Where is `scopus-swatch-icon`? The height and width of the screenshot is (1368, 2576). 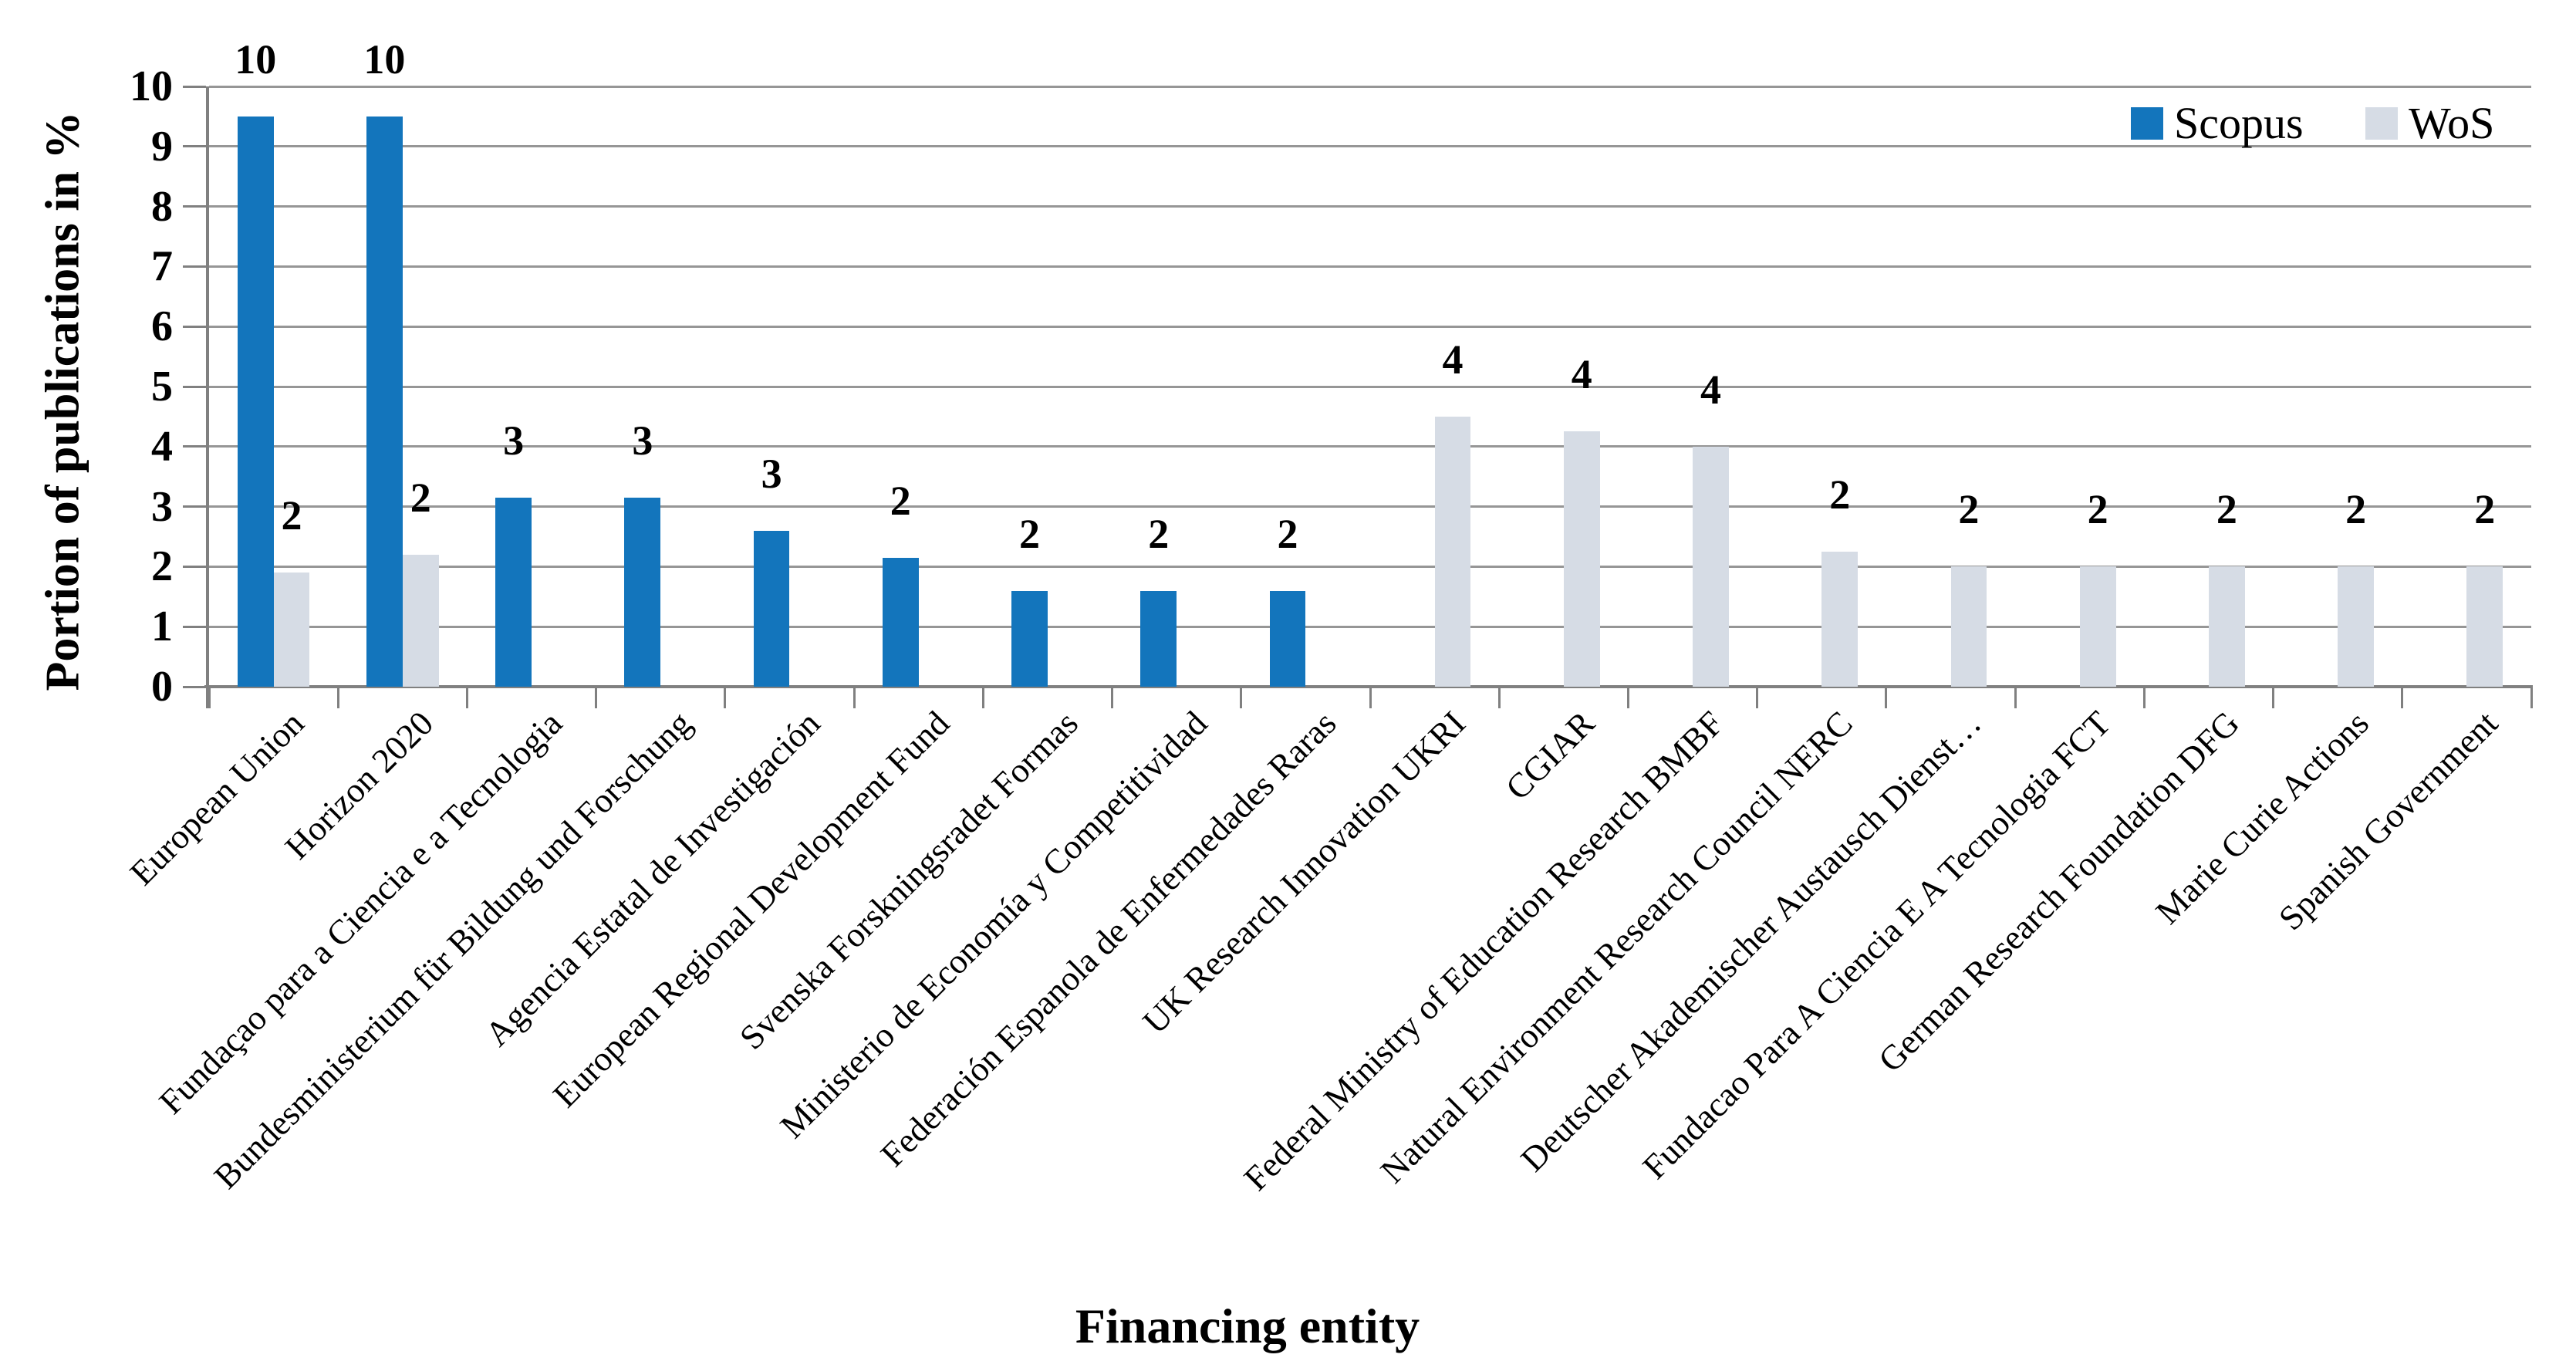 scopus-swatch-icon is located at coordinates (2147, 123).